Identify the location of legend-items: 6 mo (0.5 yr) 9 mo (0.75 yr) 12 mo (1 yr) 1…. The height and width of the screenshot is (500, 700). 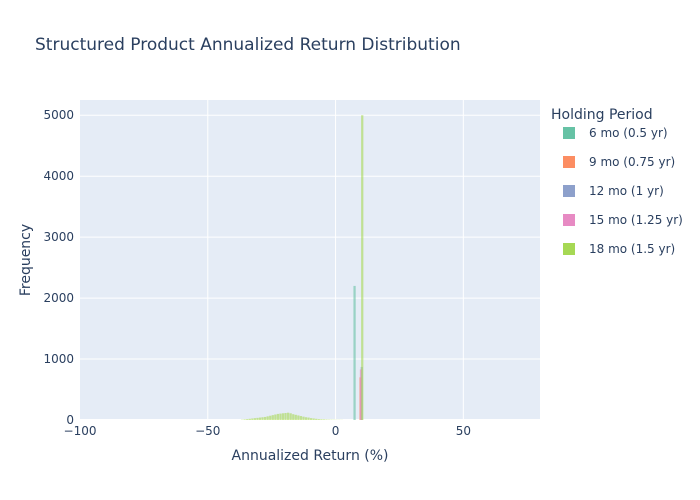
(623, 191).